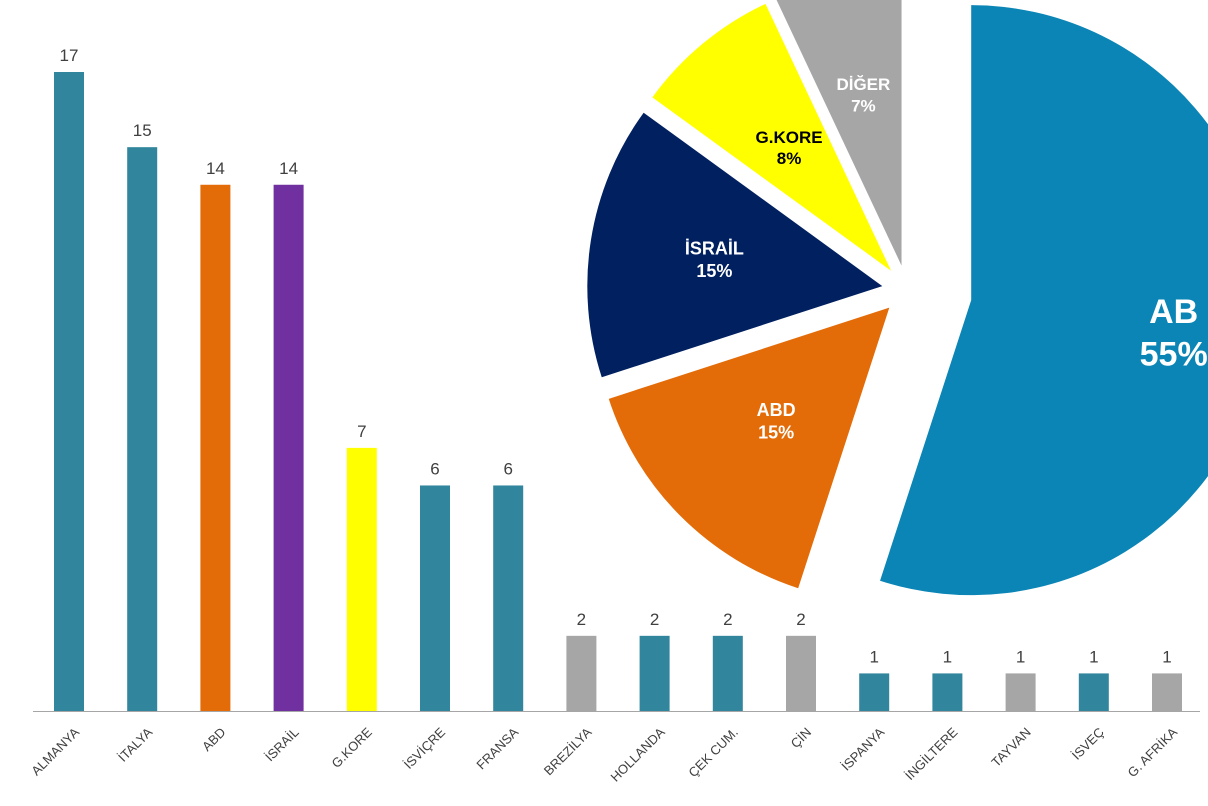 The width and height of the screenshot is (1208, 806). What do you see at coordinates (776, 432) in the screenshot?
I see `pie-value-label-1: 15%` at bounding box center [776, 432].